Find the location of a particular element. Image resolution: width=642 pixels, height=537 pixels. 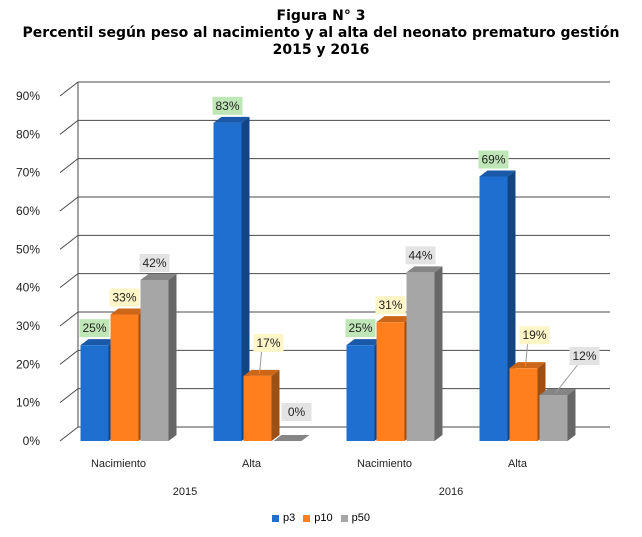

data-label-p50-2: 0% is located at coordinates (296, 412).